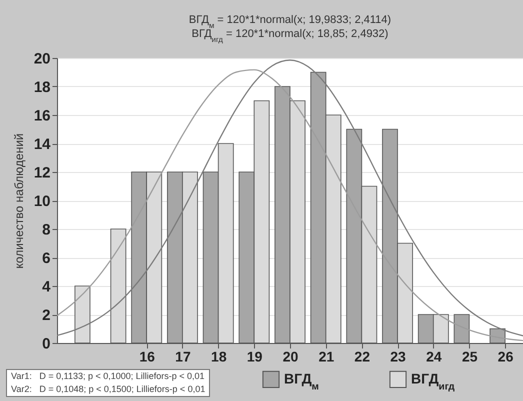 The height and width of the screenshot is (401, 523). I want to click on text: Var1: D = 0,1133; p < 0,1000; Lilliefors-p < 0,01, so click(108, 376).